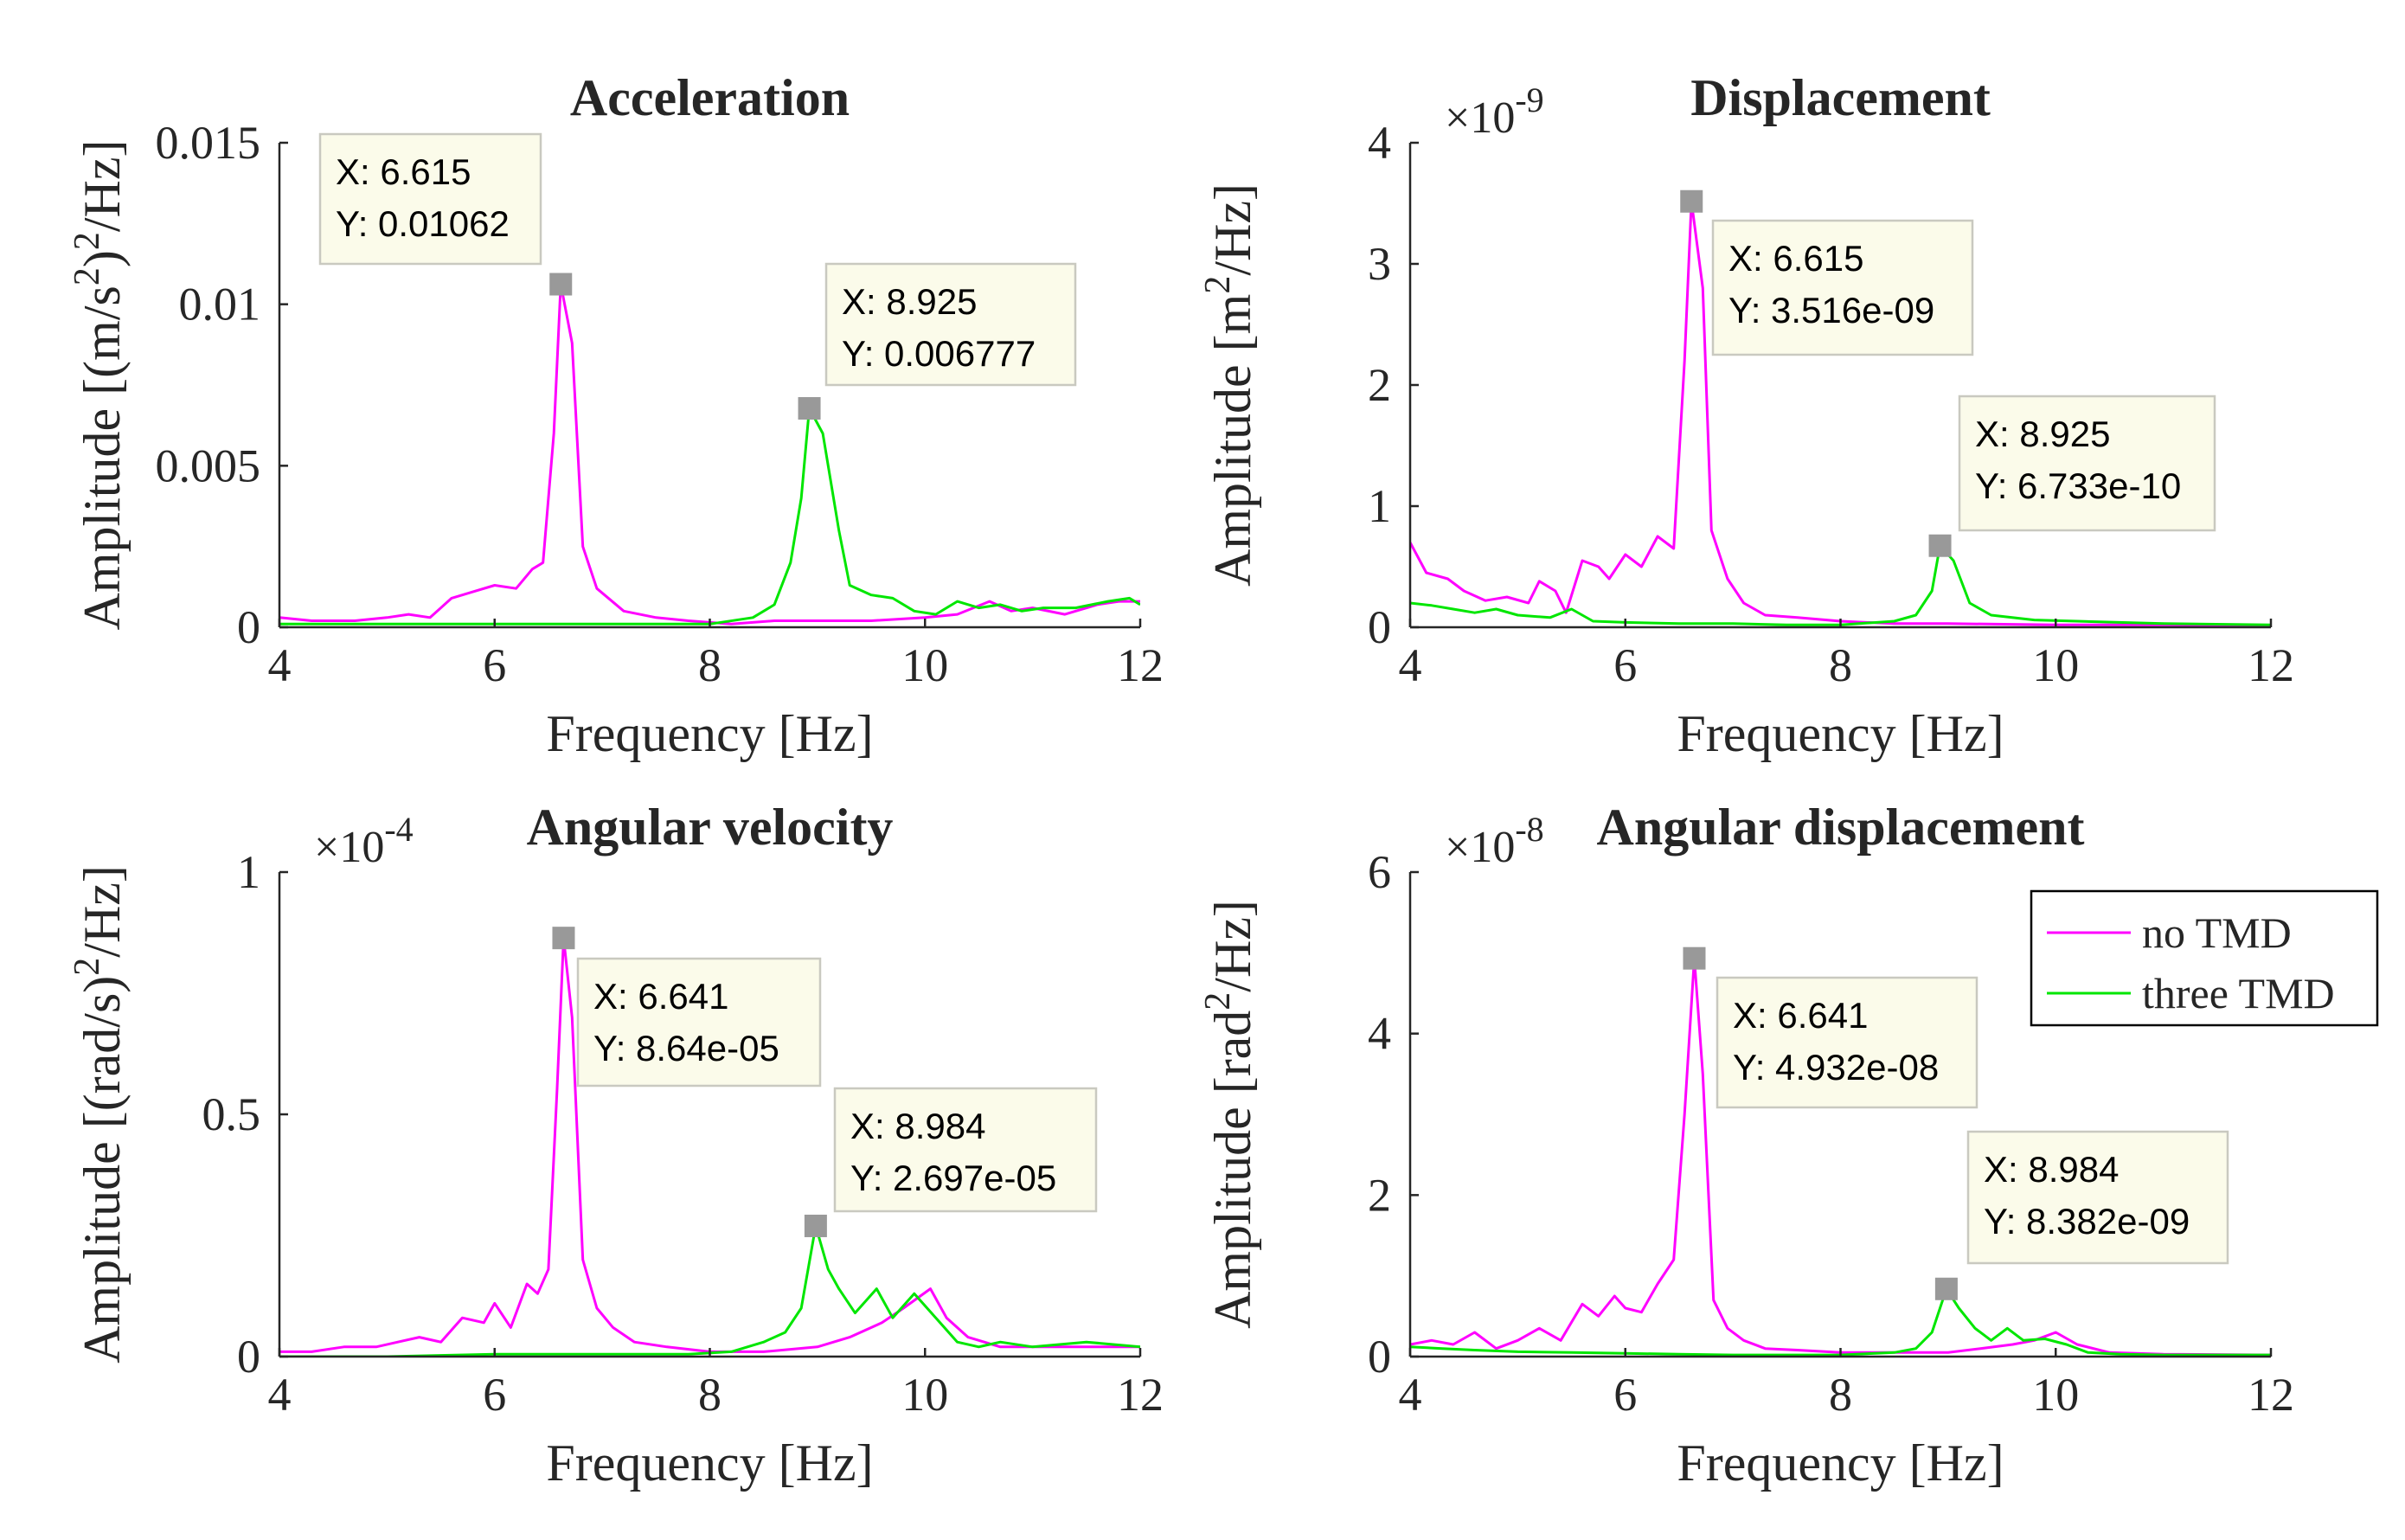  I want to click on datatip: X: 6.615 Y: 0.01062, so click(445, 214).